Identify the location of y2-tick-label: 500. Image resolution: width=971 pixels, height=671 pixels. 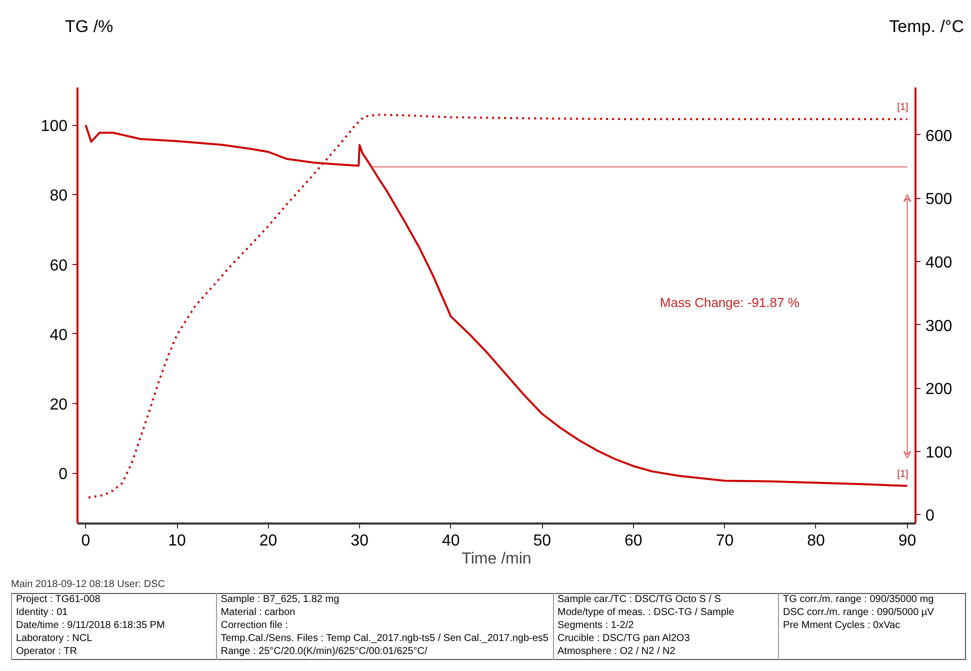
(939, 199).